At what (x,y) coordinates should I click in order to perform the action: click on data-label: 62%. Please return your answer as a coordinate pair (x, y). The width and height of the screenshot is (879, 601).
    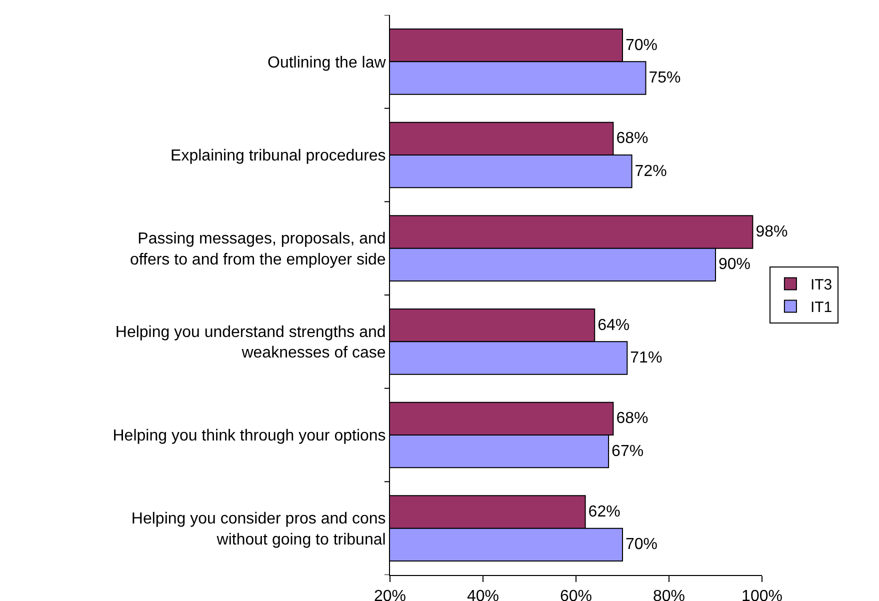
    Looking at the image, I should click on (604, 512).